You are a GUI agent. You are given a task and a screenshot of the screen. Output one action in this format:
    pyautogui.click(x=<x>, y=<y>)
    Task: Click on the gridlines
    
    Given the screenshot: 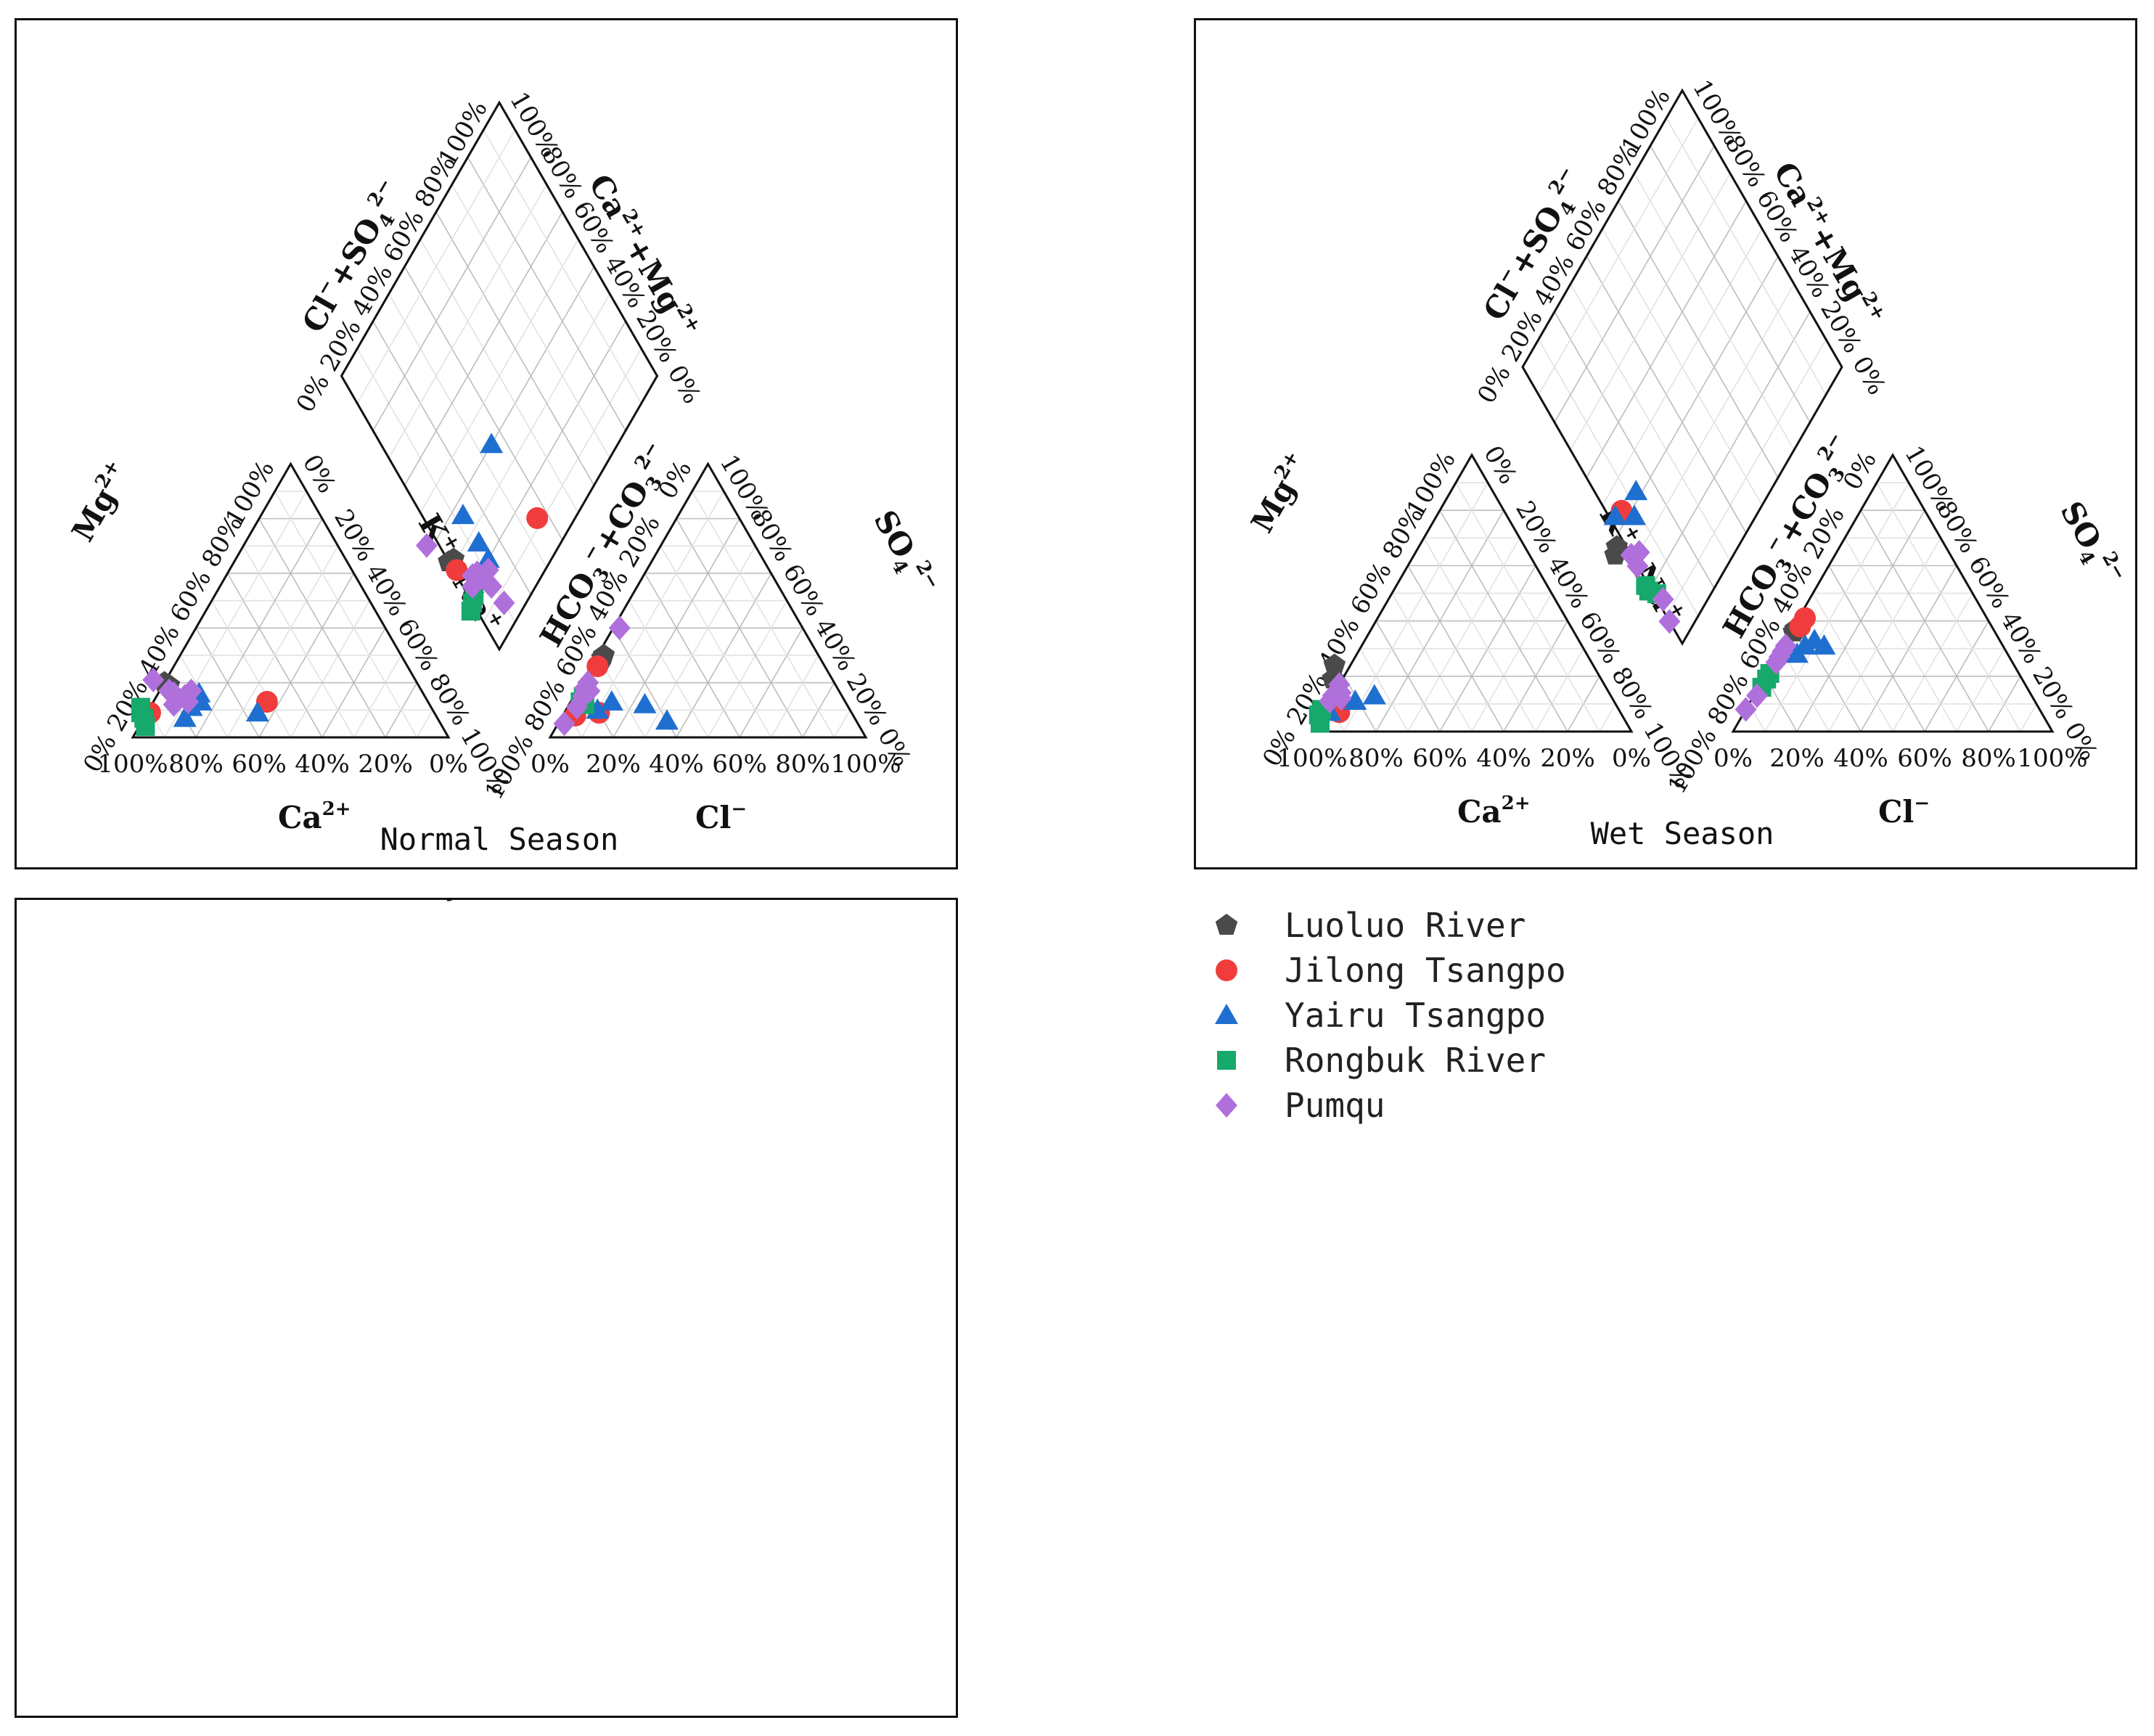 What is the action you would take?
    pyautogui.click(x=499, y=433)
    